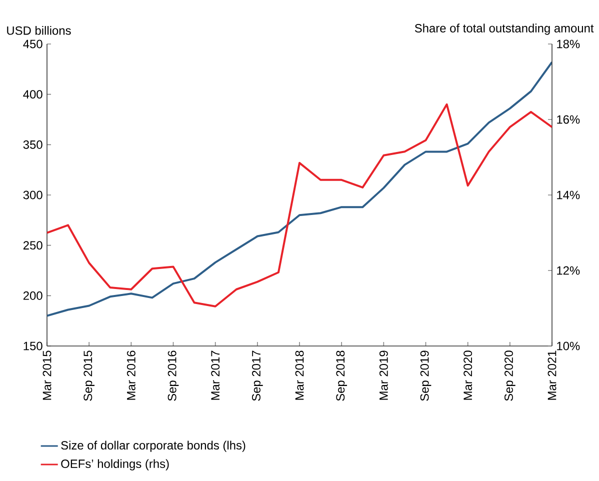 The height and width of the screenshot is (481, 599). I want to click on y-tick-label: 350, so click(32, 144).